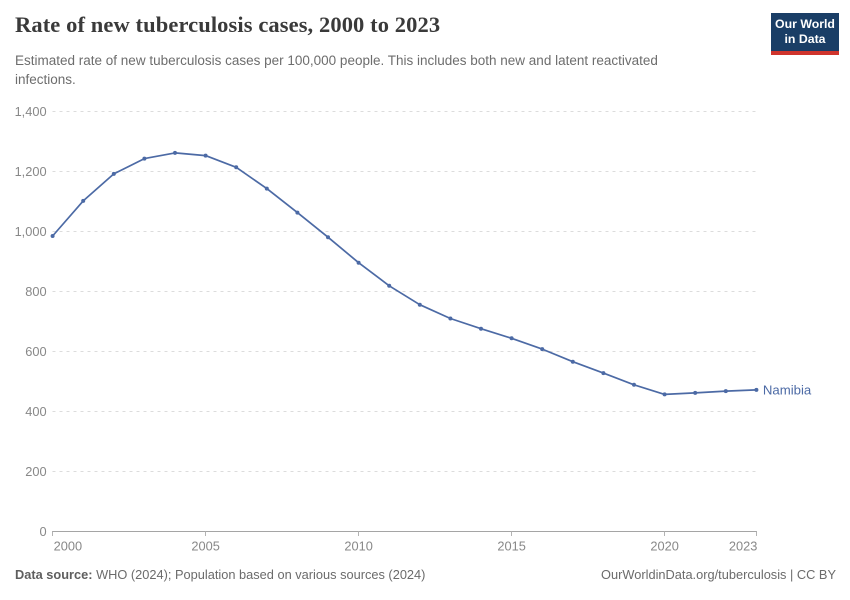  I want to click on y-axis-tick-label: 1,400, so click(31, 111).